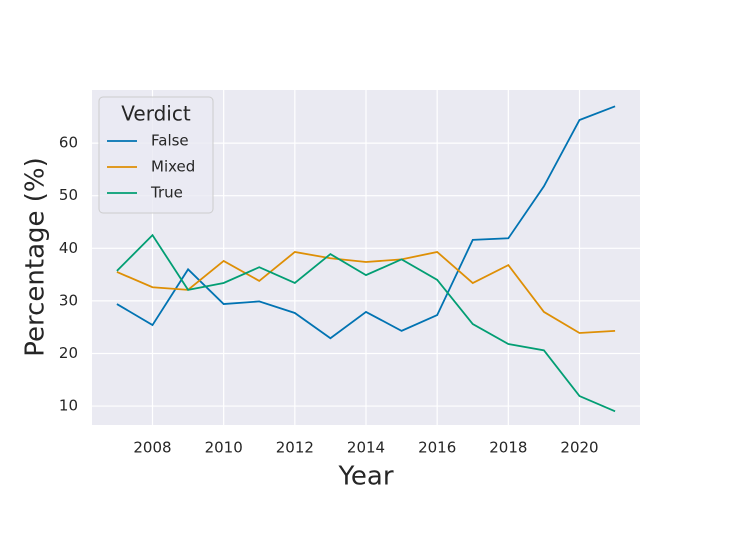  Describe the element at coordinates (68, 143) in the screenshot. I see `y-tick-label: 60` at that location.